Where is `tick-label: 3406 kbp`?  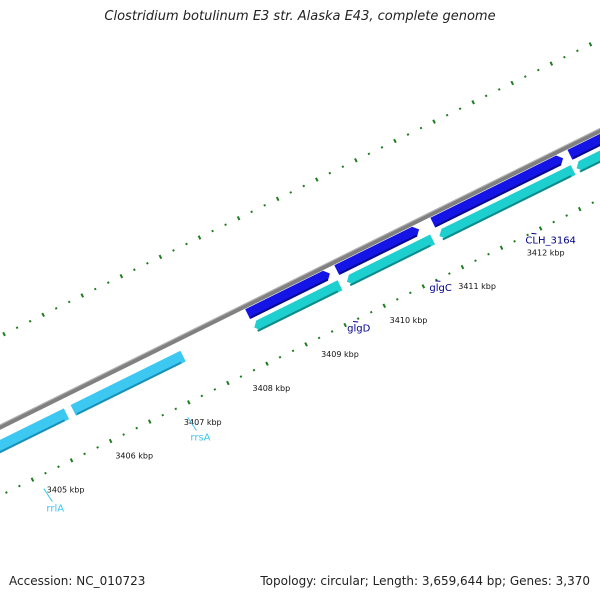 tick-label: 3406 kbp is located at coordinates (134, 456).